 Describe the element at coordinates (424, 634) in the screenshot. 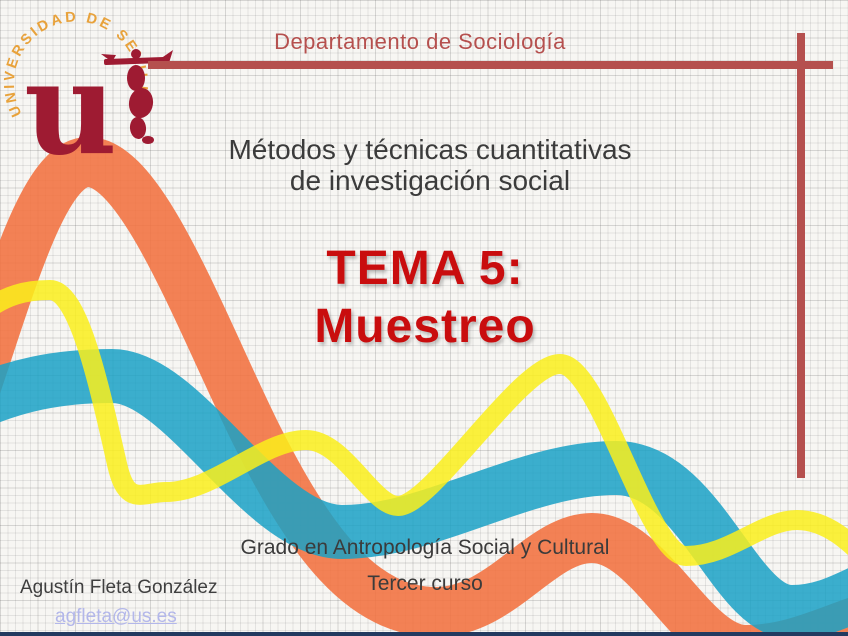

I see `footer-bar` at that location.